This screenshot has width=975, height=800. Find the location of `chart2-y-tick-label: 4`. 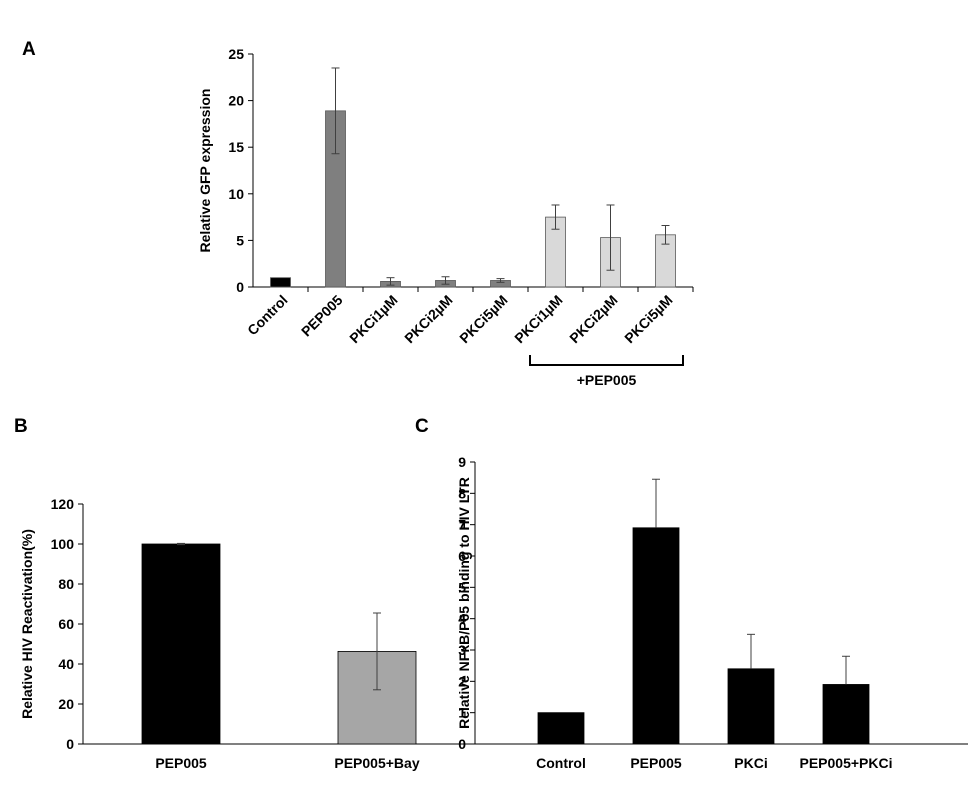

chart2-y-tick-label: 4 is located at coordinates (462, 619).